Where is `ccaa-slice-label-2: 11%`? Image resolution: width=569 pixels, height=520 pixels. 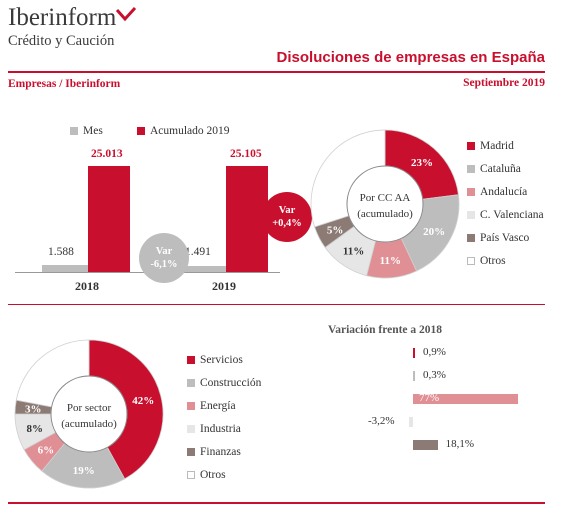 ccaa-slice-label-2: 11% is located at coordinates (390, 261).